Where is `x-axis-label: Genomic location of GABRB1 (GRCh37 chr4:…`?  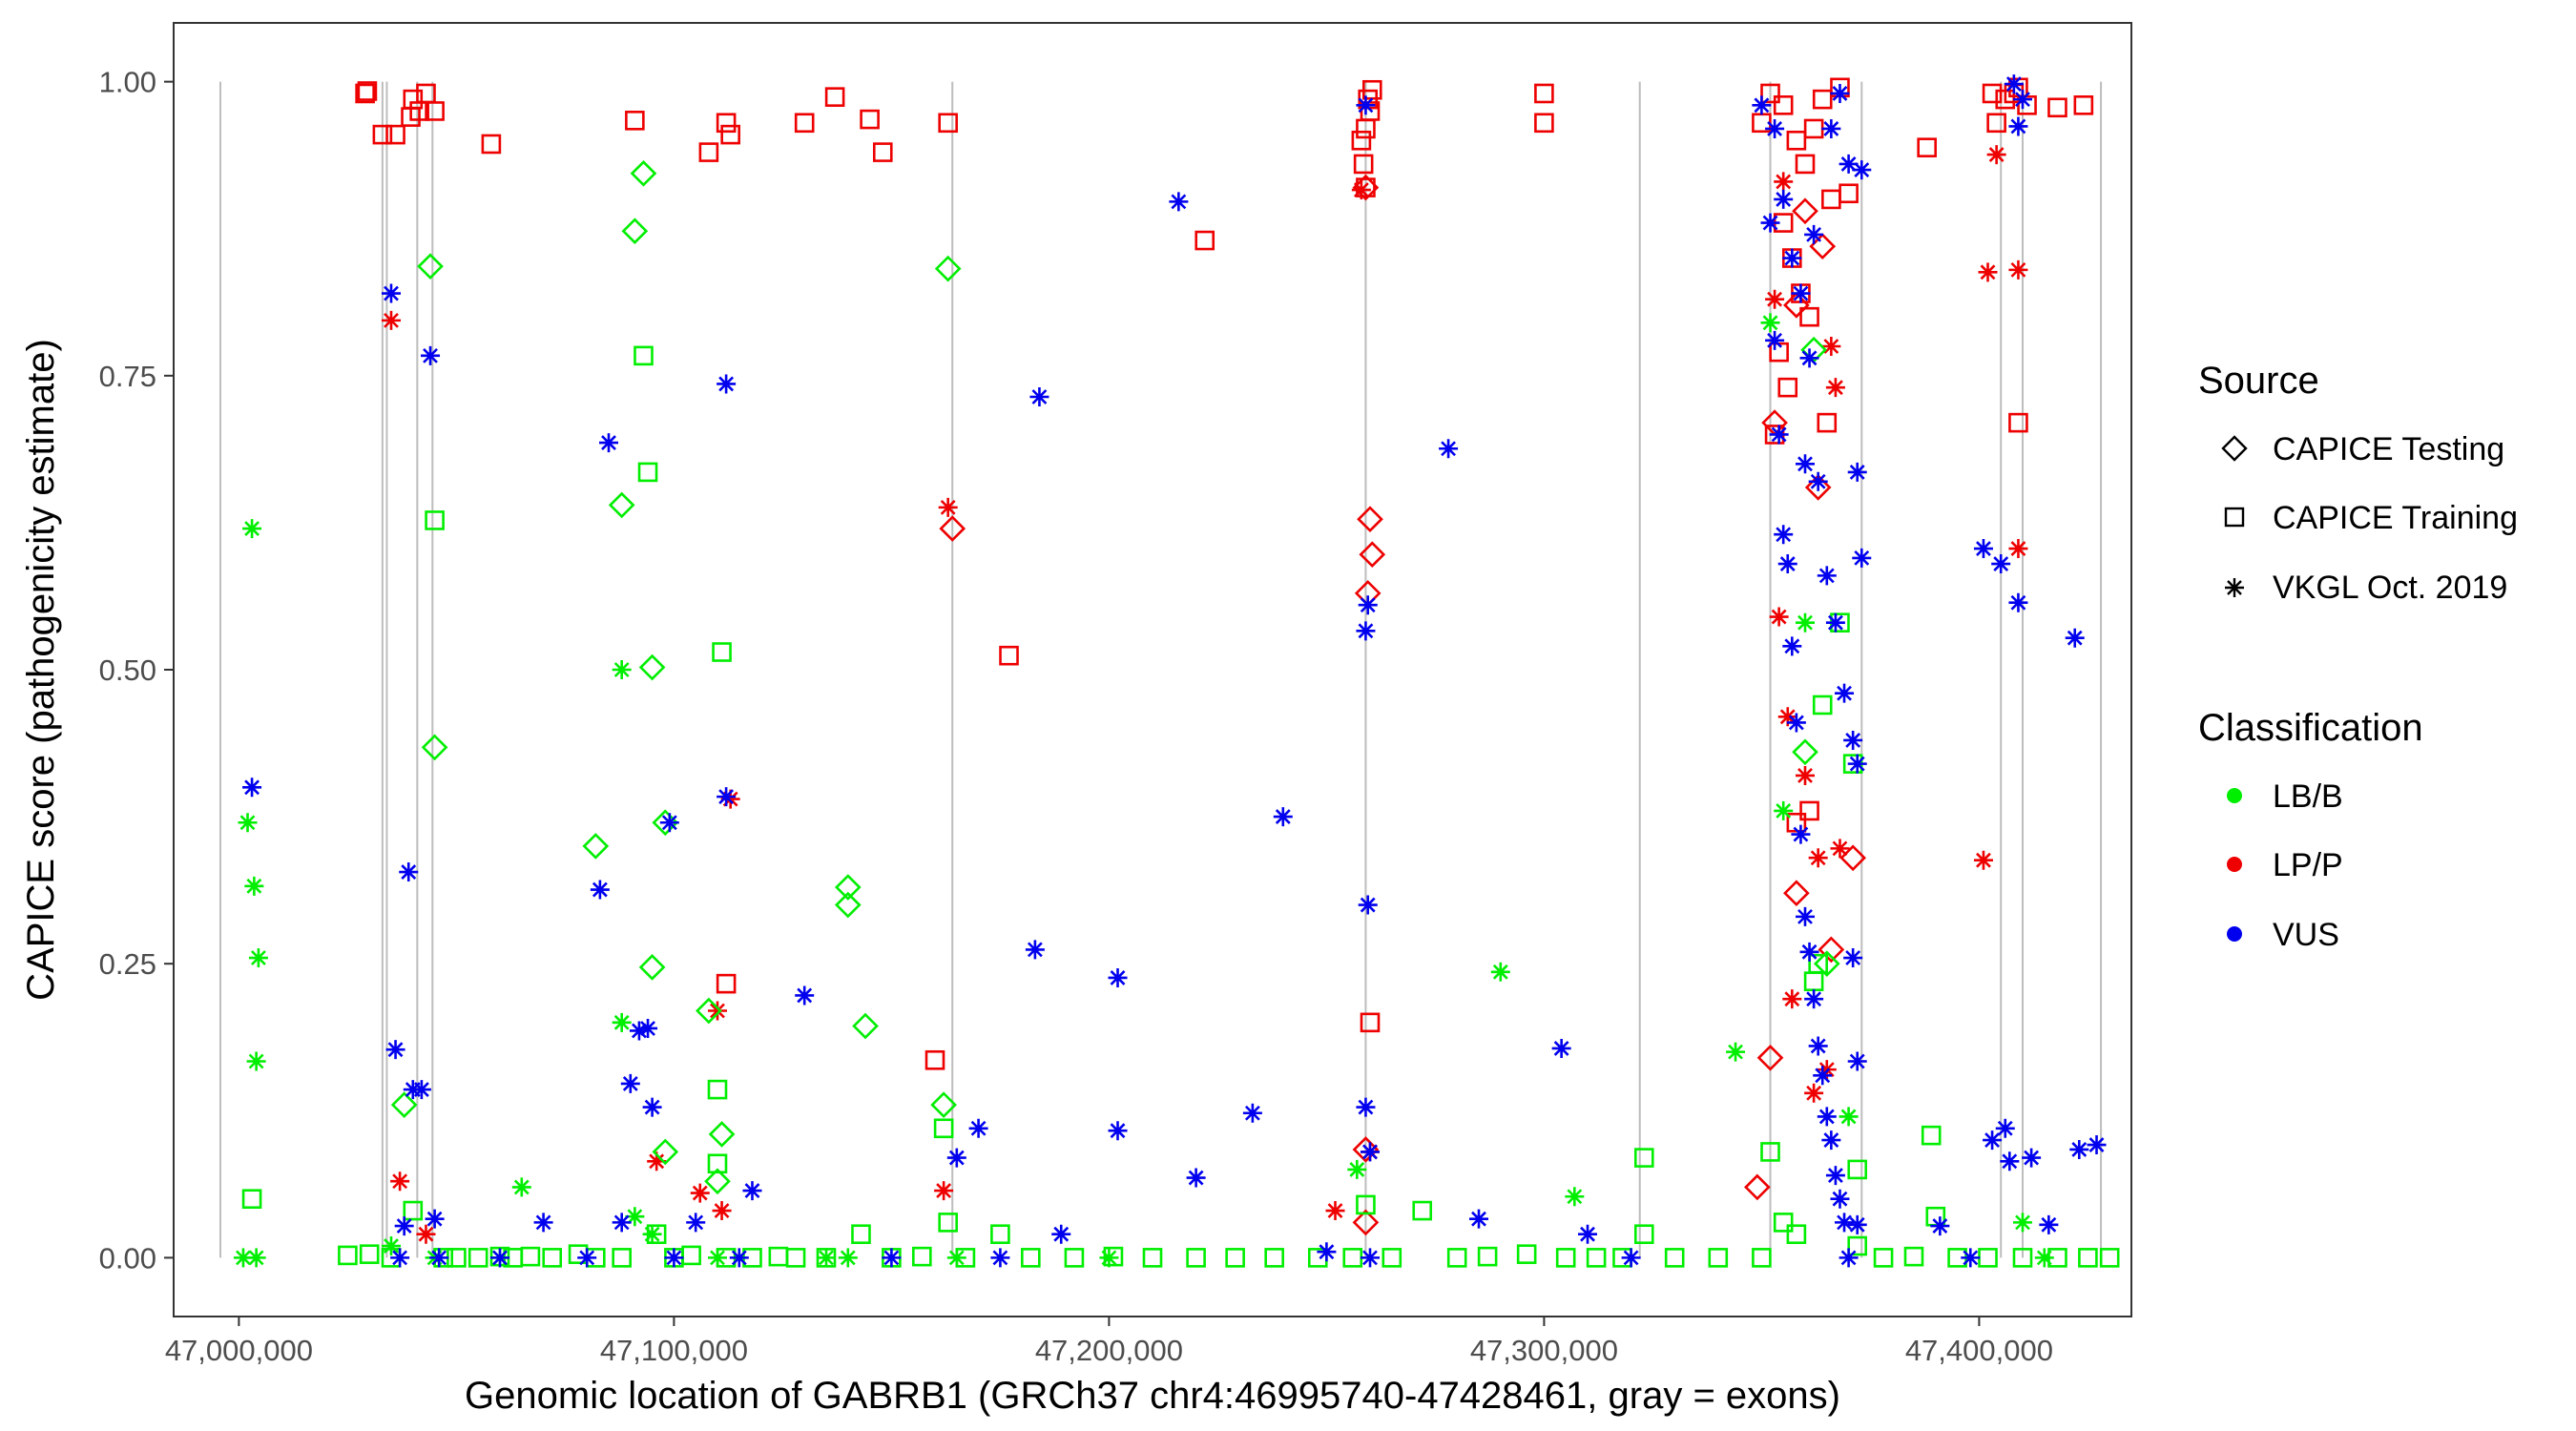 x-axis-label: Genomic location of GABRB1 (GRCh37 chr4:… is located at coordinates (1152, 1396).